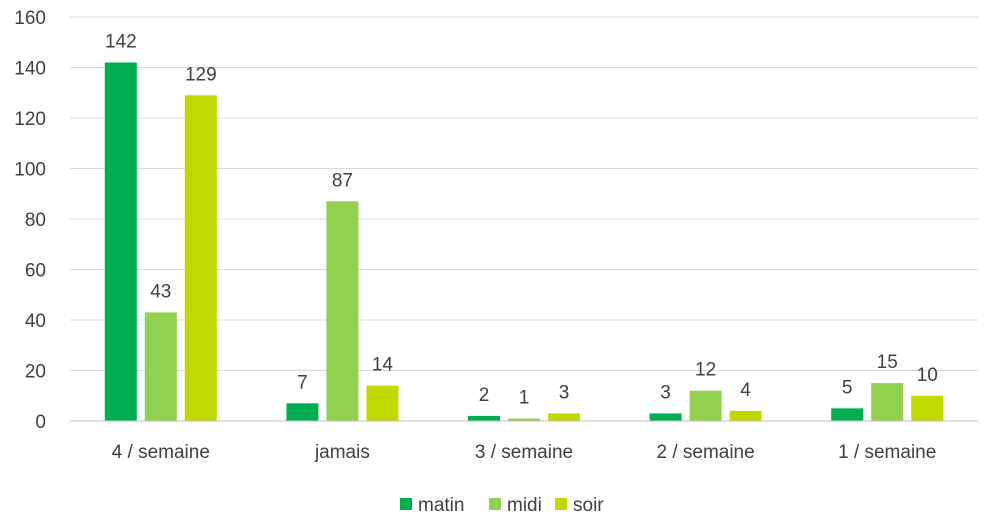 This screenshot has width=993, height=528. I want to click on data-label: 4, so click(745, 390).